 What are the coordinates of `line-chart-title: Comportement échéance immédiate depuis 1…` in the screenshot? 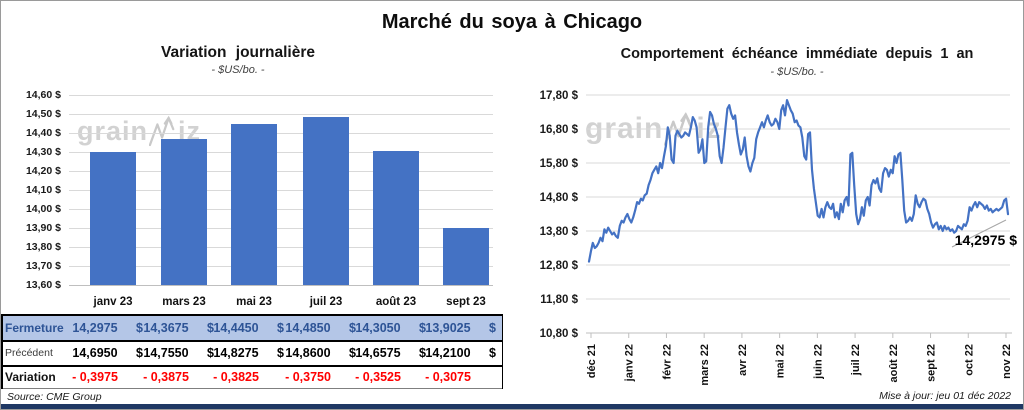 It's located at (797, 54).